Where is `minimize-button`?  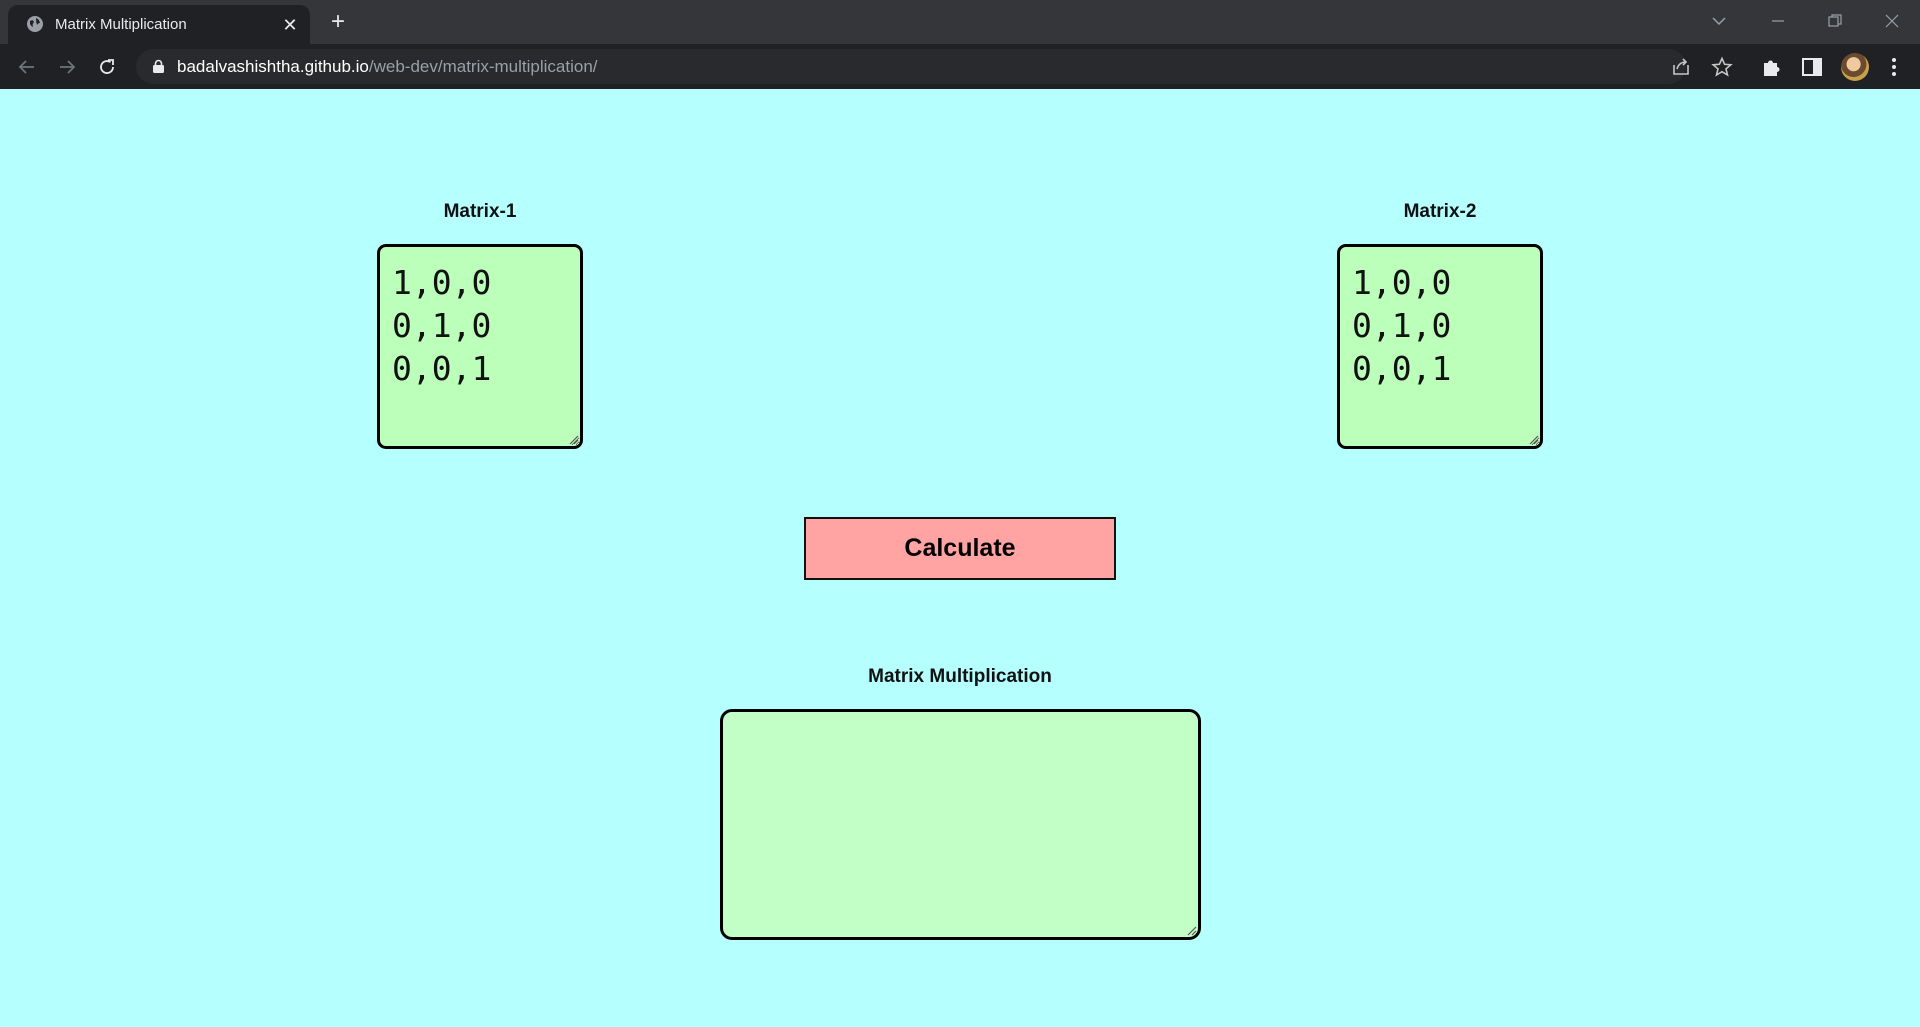
minimize-button is located at coordinates (1778, 21).